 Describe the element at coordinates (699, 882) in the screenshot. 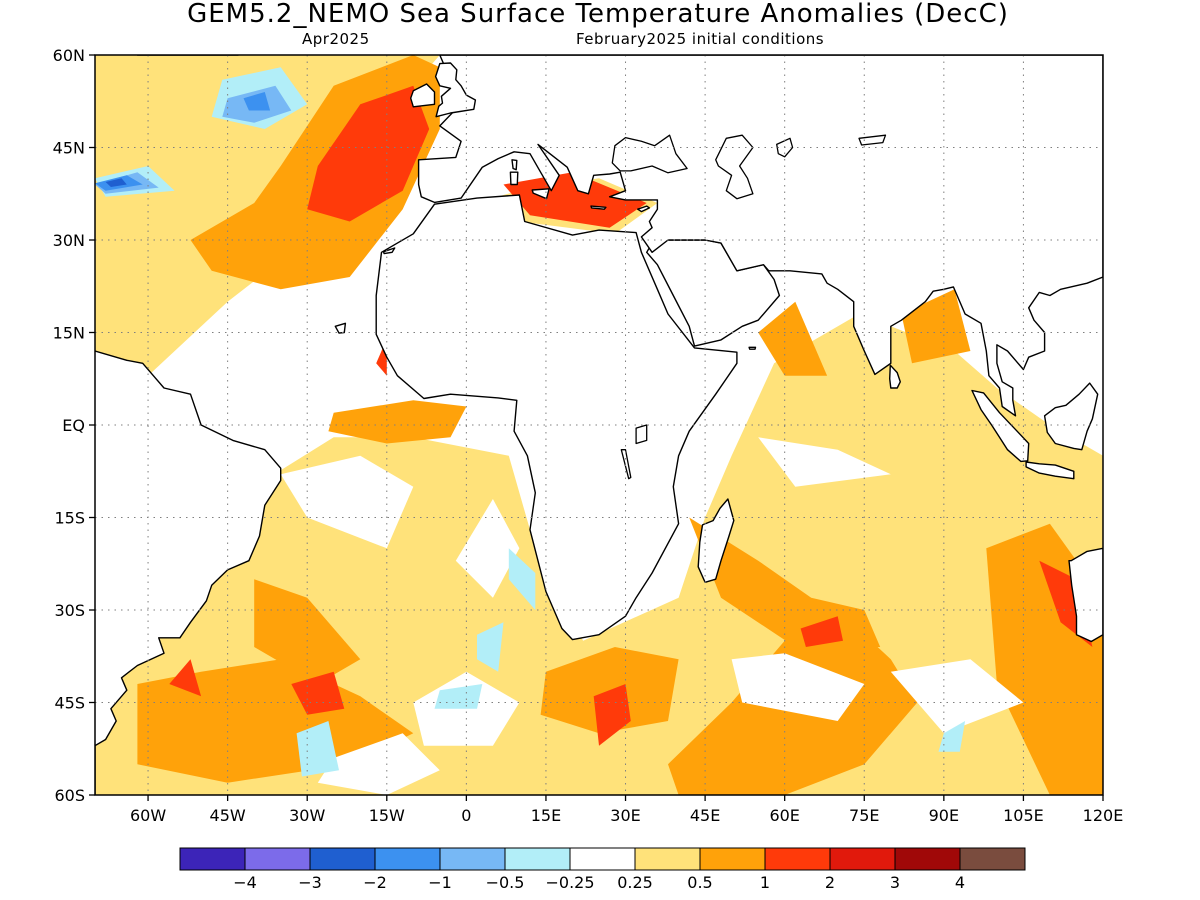

I see `colorbar-label: 0.5` at that location.